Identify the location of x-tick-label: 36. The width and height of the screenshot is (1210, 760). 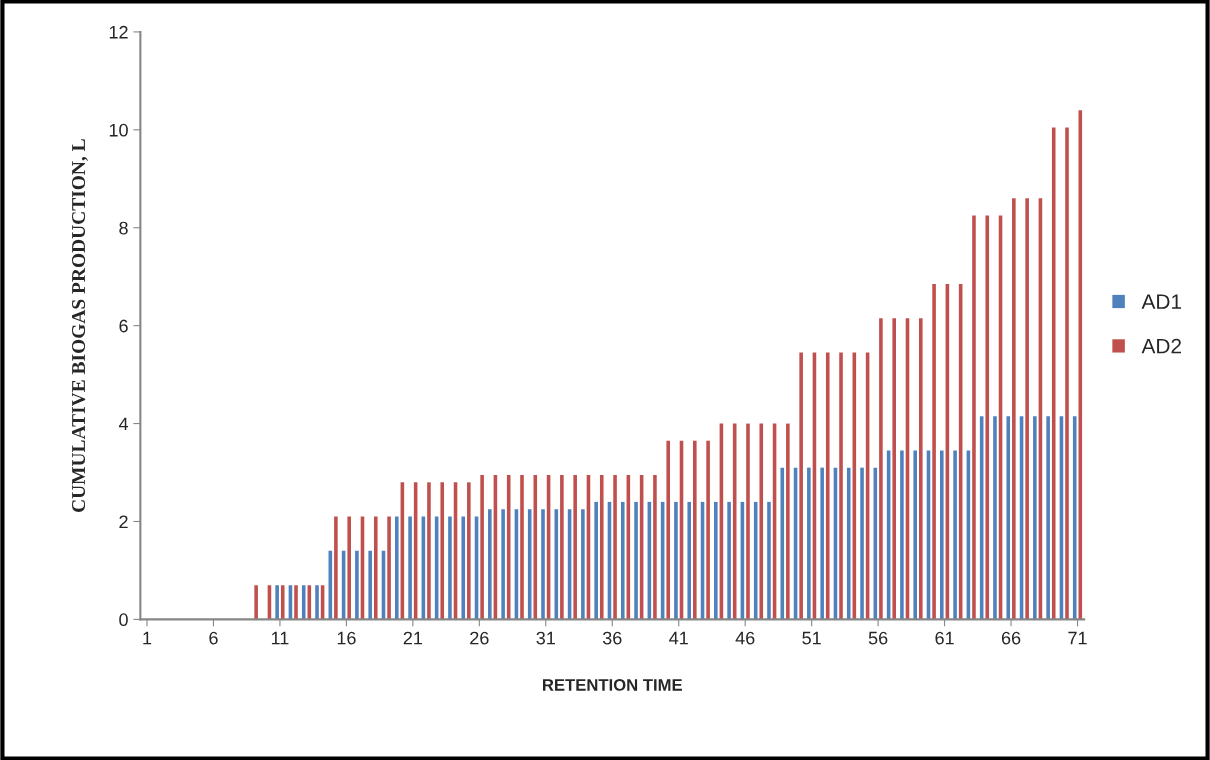
(612, 638).